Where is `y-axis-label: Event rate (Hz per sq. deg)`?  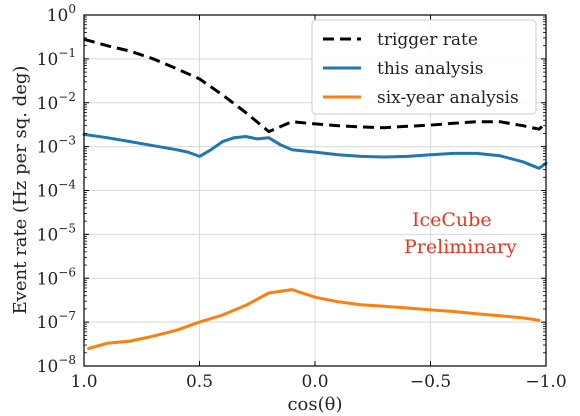 y-axis-label: Event rate (Hz per sq. deg) is located at coordinates (20, 190).